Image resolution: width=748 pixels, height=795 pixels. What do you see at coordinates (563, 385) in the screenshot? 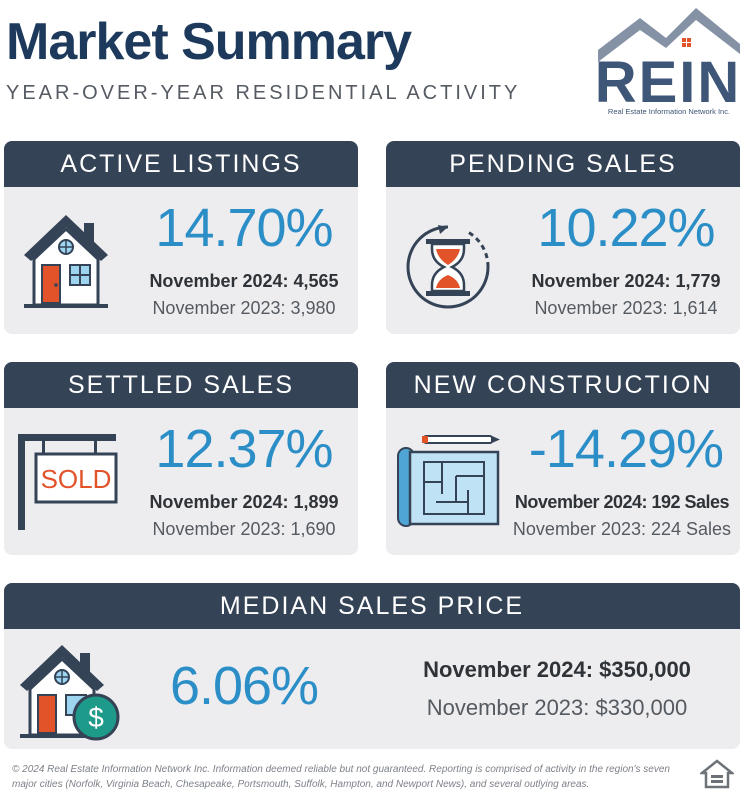
I see `new-construction-heading: NEW CONSTRUCTION` at bounding box center [563, 385].